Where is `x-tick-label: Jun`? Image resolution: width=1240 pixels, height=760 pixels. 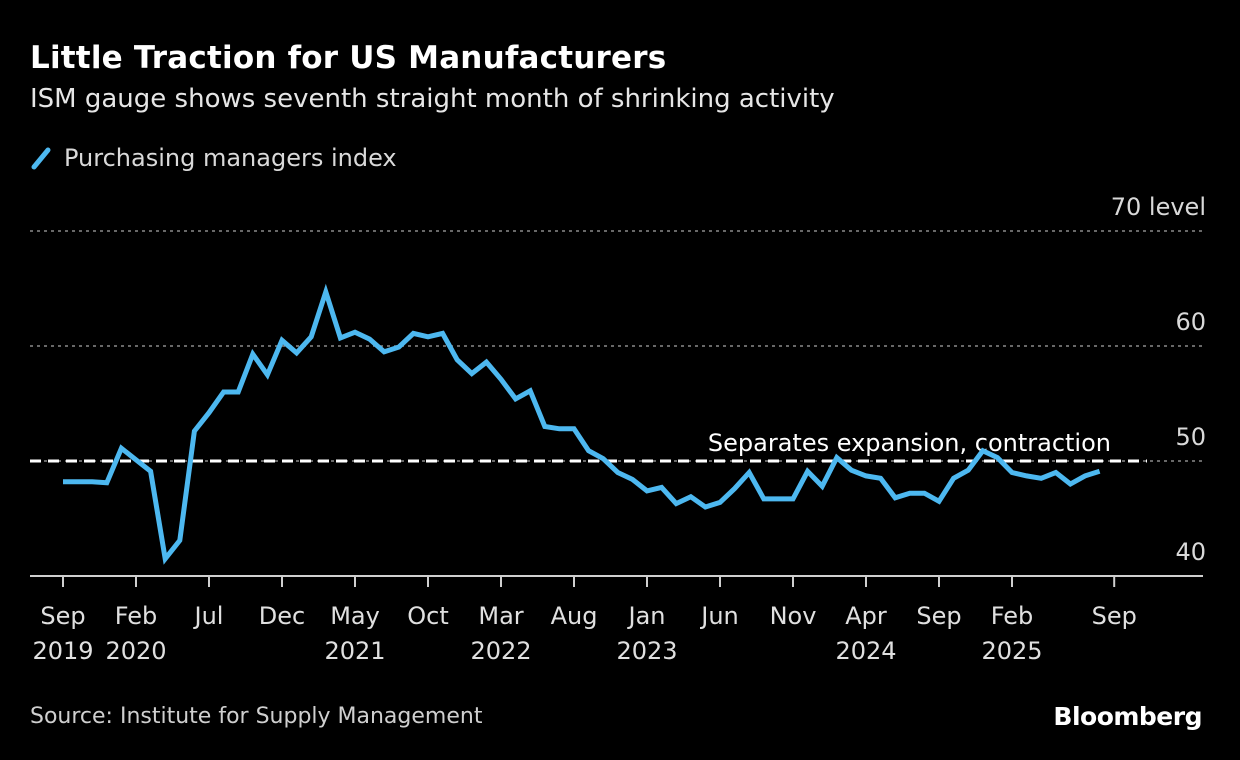
x-tick-label: Jun is located at coordinates (719, 616).